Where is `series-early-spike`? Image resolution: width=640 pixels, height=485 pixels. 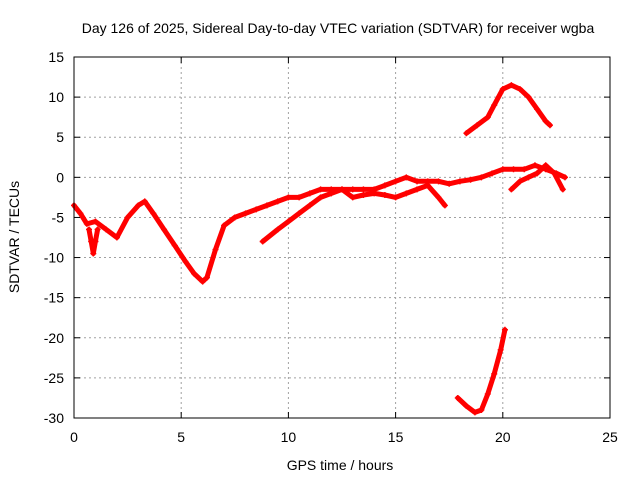
series-early-spike is located at coordinates (93, 241).